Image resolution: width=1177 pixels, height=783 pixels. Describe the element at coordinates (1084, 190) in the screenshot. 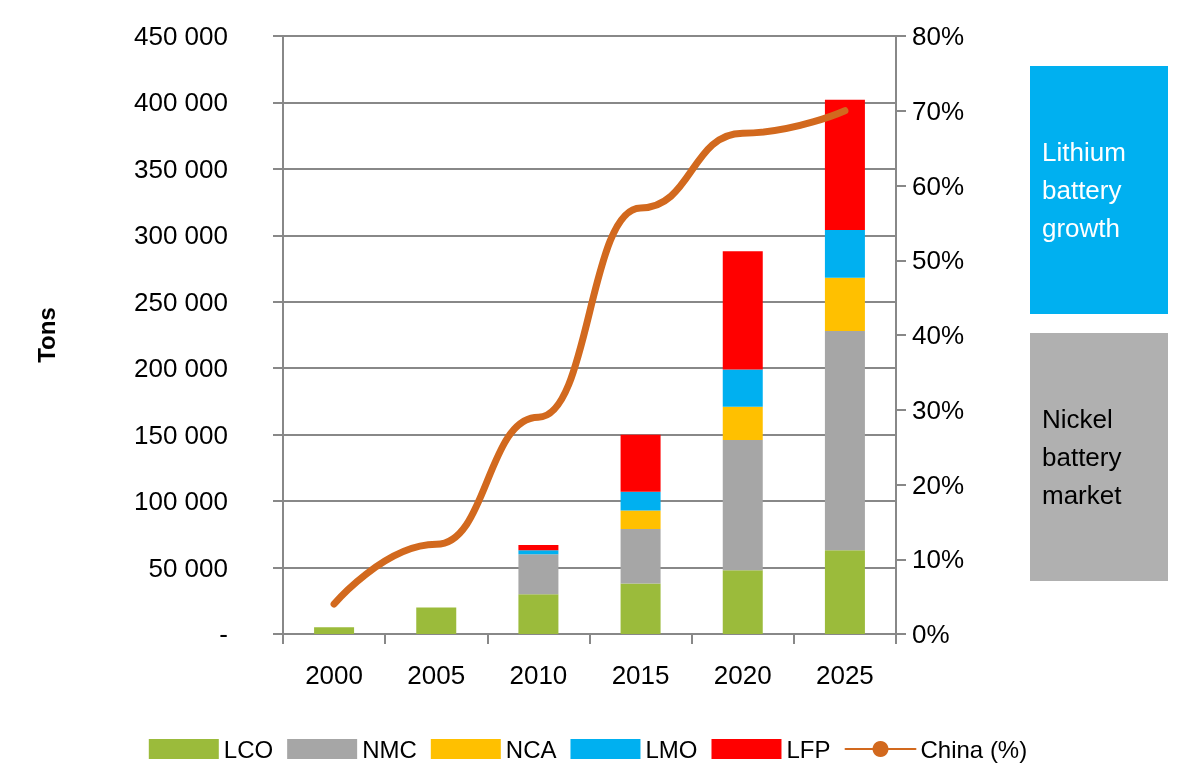

I see `text: Lithium battery growth` at that location.